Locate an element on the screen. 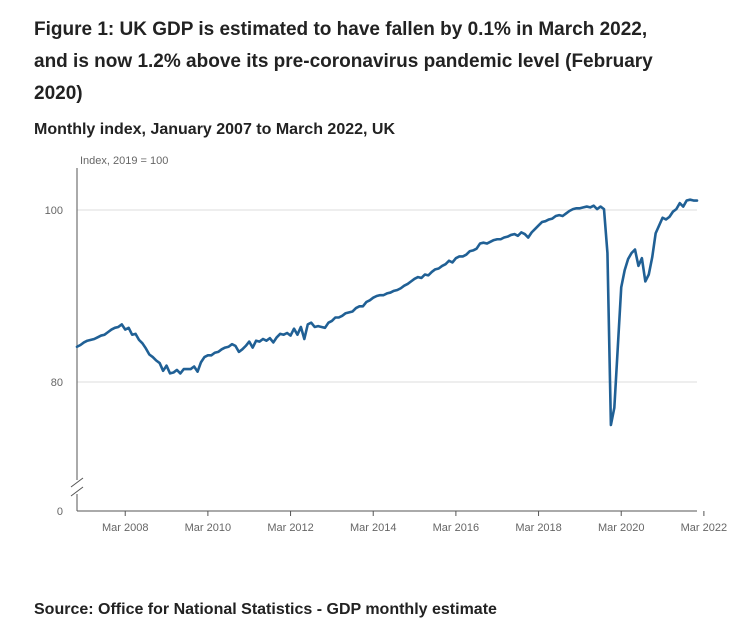 The height and width of the screenshot is (639, 735). y-axis-label: Index, 2019 = 100 is located at coordinates (124, 161).